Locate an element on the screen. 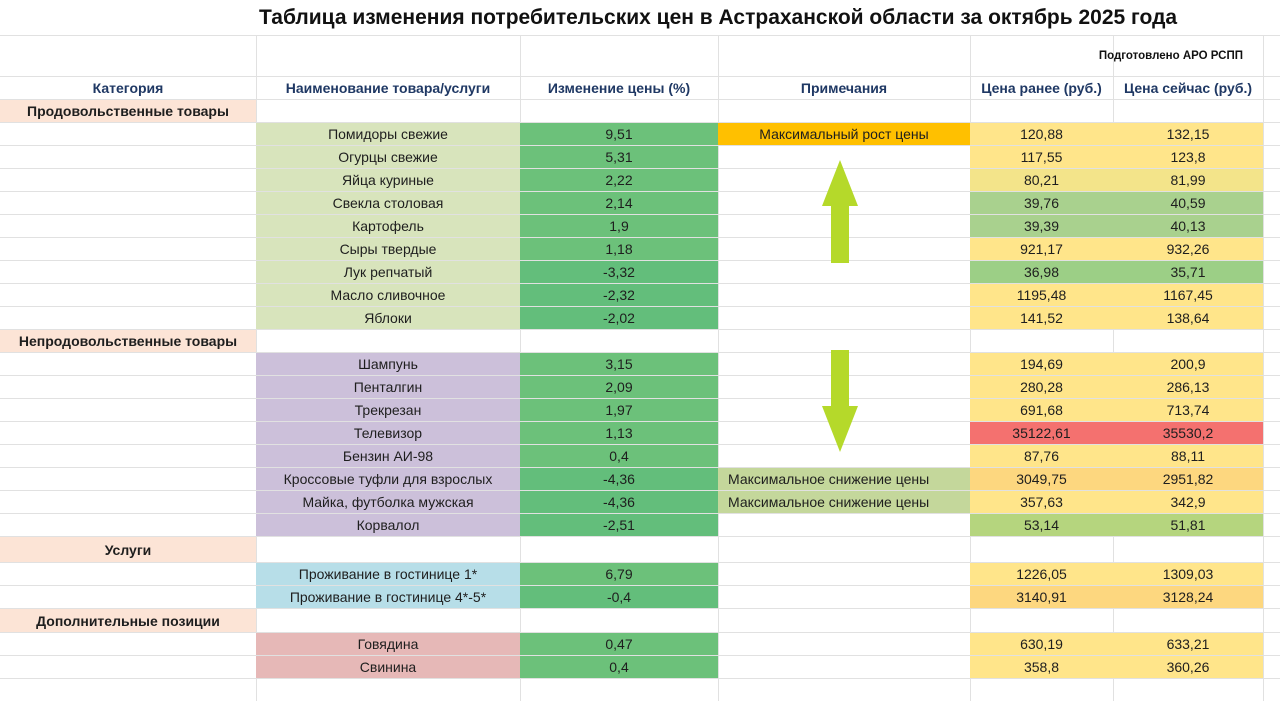  item-price-before: 120,88 is located at coordinates (1041, 134).